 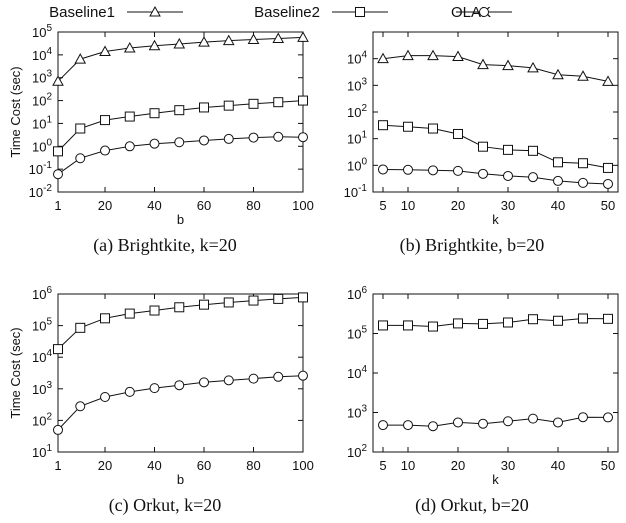 What do you see at coordinates (408, 465) in the screenshot?
I see `x-tick-label: 10` at bounding box center [408, 465].